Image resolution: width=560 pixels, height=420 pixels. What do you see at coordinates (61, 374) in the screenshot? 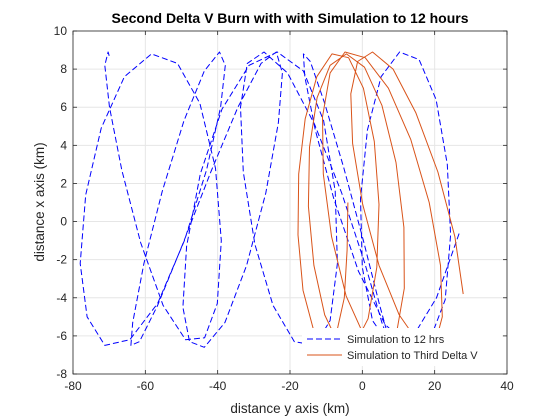
I see `y-tick-label: -8` at bounding box center [61, 374].